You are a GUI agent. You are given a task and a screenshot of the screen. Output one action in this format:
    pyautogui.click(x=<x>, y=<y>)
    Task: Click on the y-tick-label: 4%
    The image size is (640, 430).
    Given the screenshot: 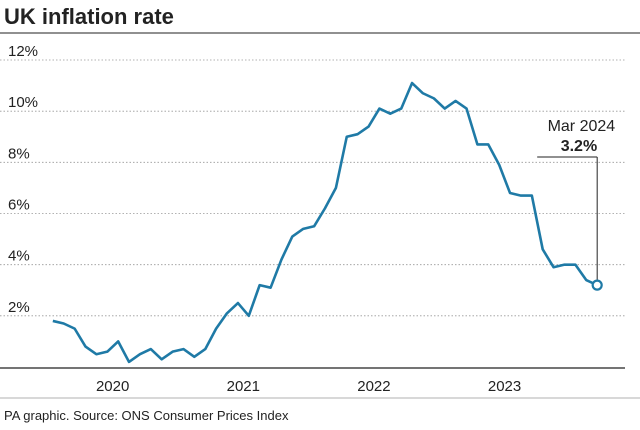 What is the action you would take?
    pyautogui.click(x=19, y=256)
    